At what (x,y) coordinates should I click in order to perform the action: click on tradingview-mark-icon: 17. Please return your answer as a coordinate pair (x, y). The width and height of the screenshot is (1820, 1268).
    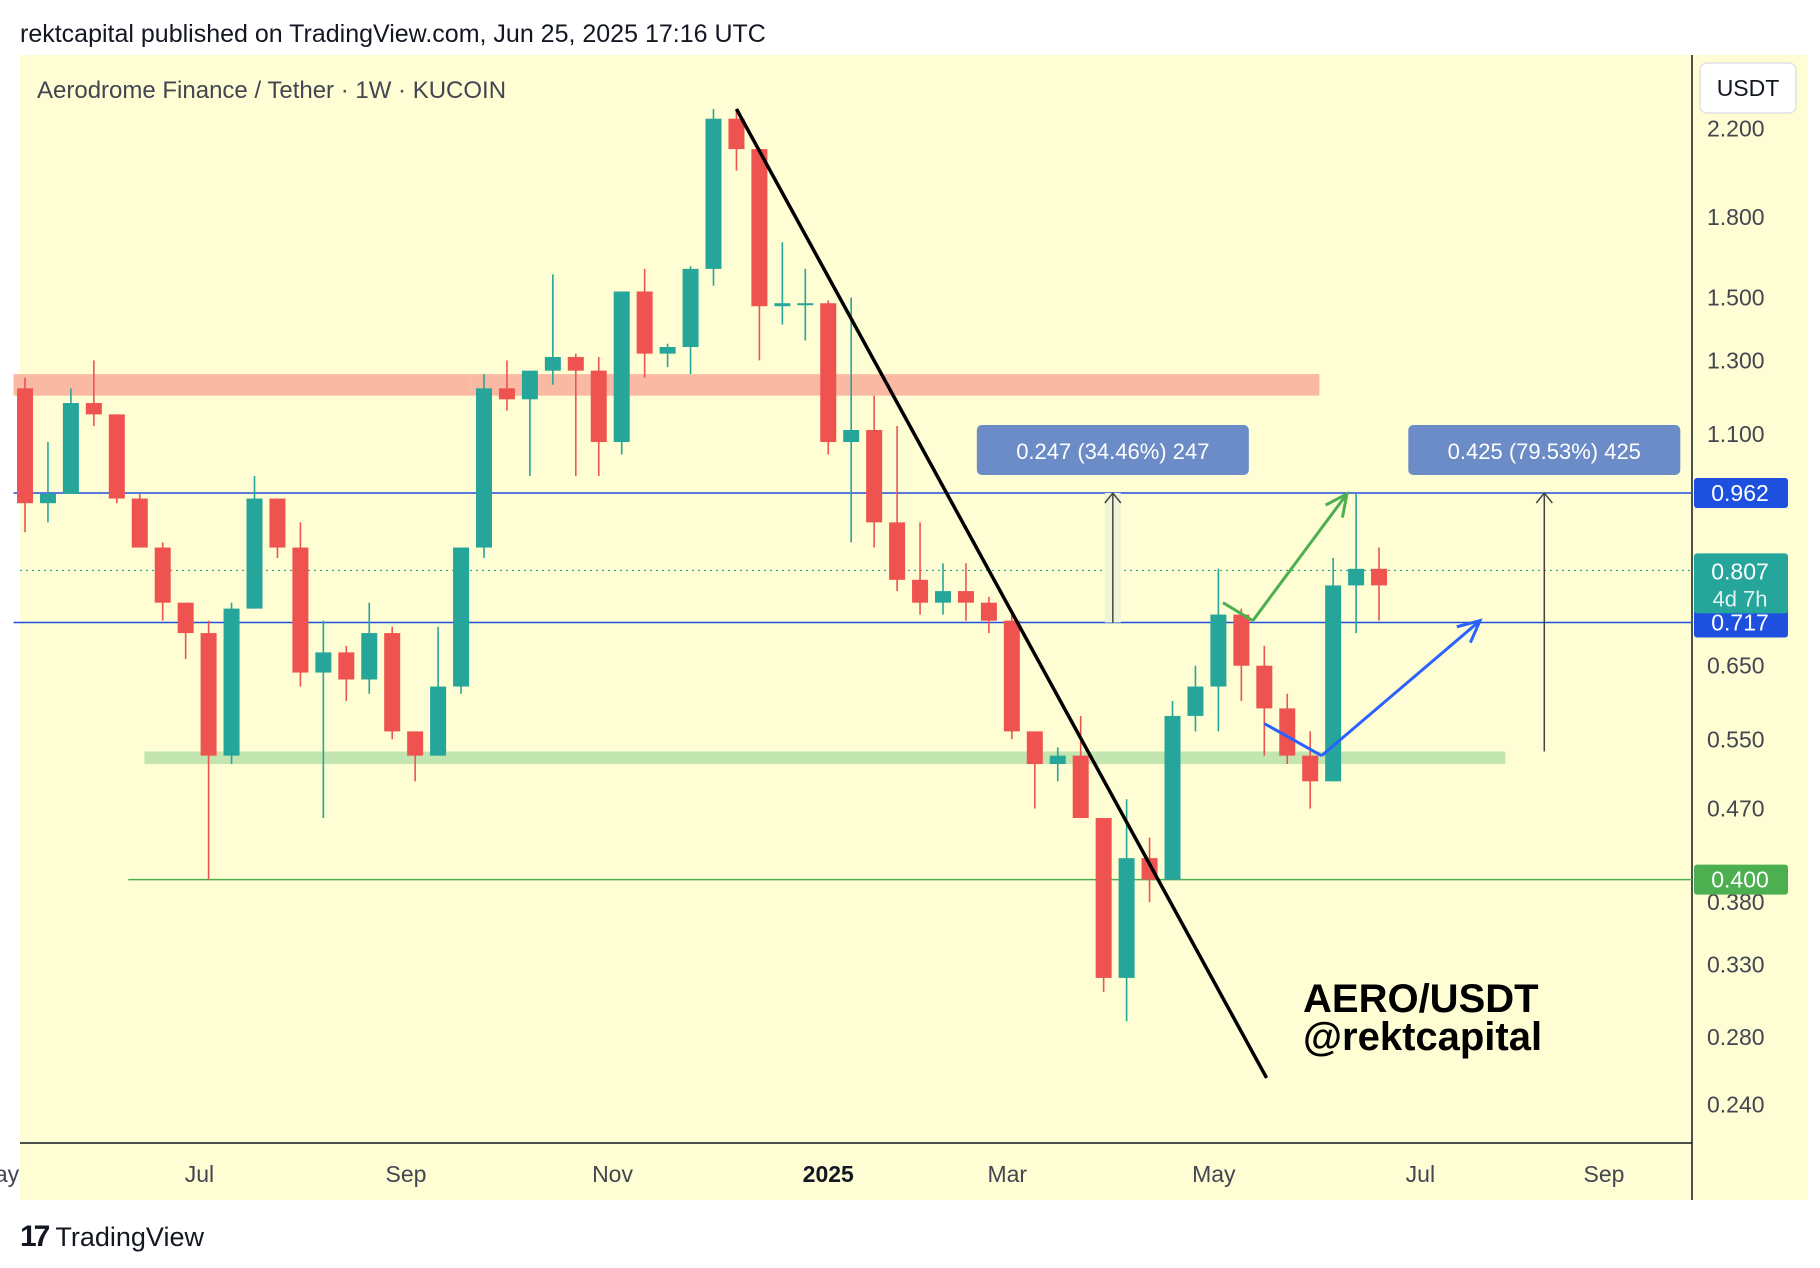
    Looking at the image, I should click on (35, 1236).